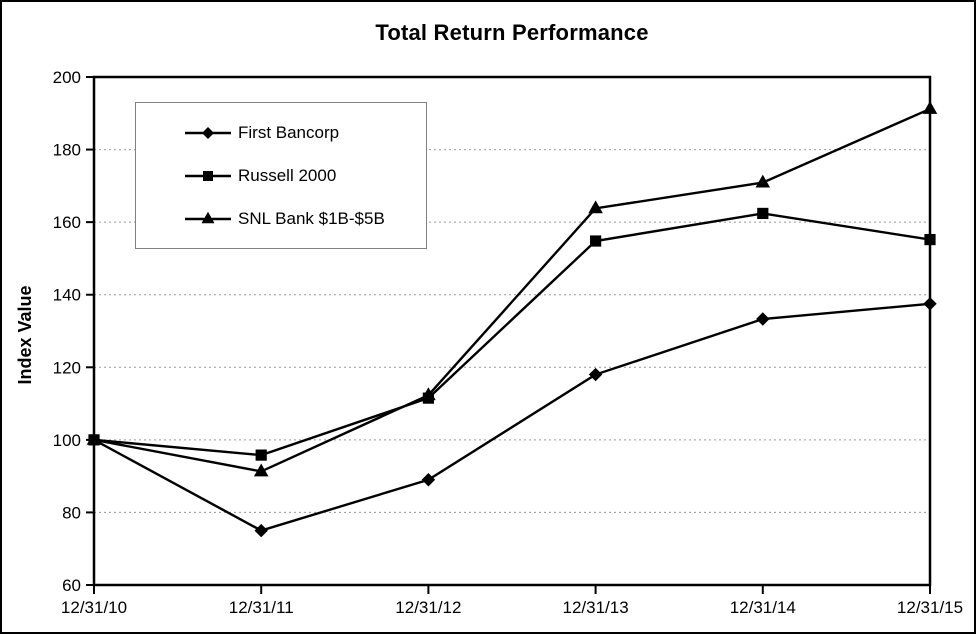 This screenshot has width=976, height=634. I want to click on triangle-legend-marker, so click(208, 217).